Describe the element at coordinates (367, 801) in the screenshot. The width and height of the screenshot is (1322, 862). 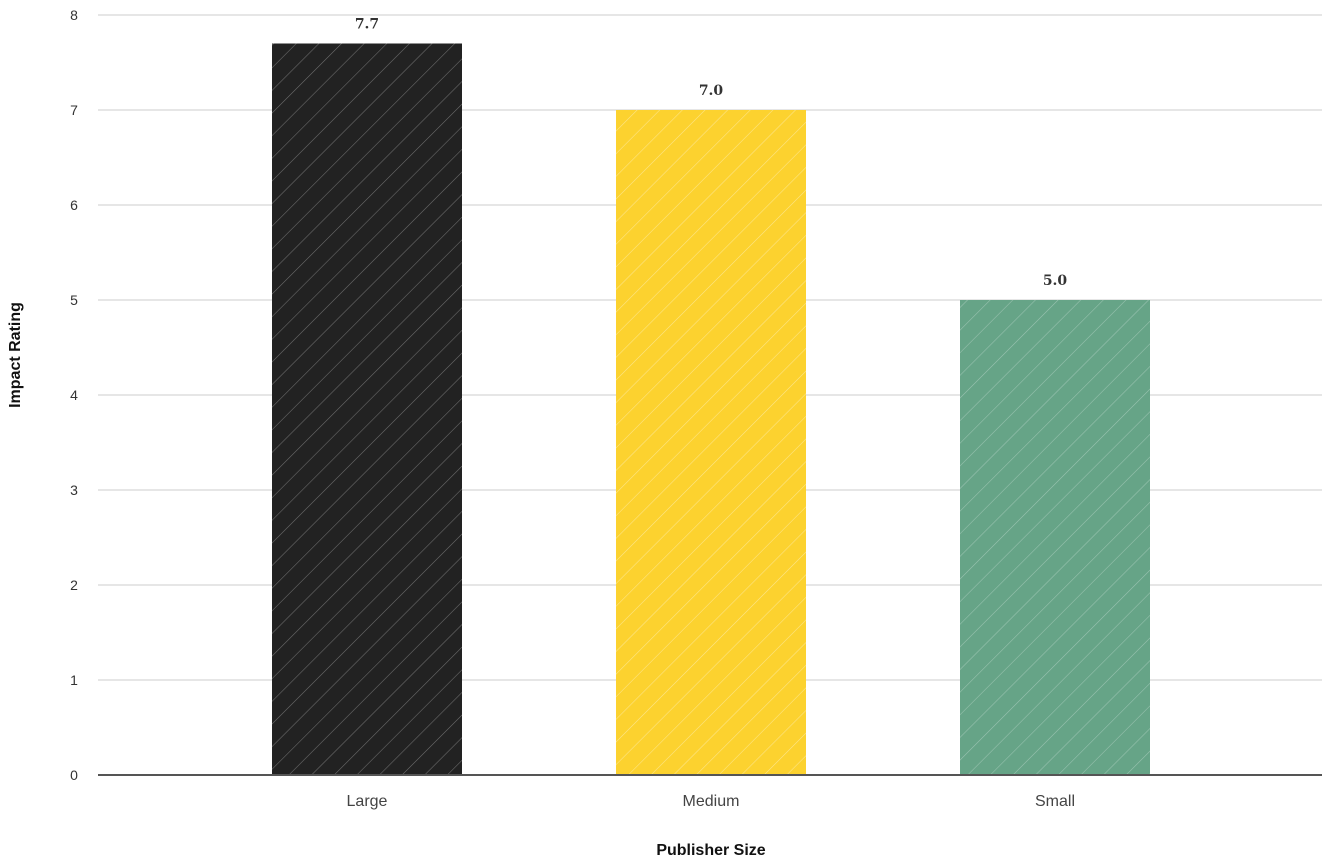
I see `x-tick-label: Large` at that location.